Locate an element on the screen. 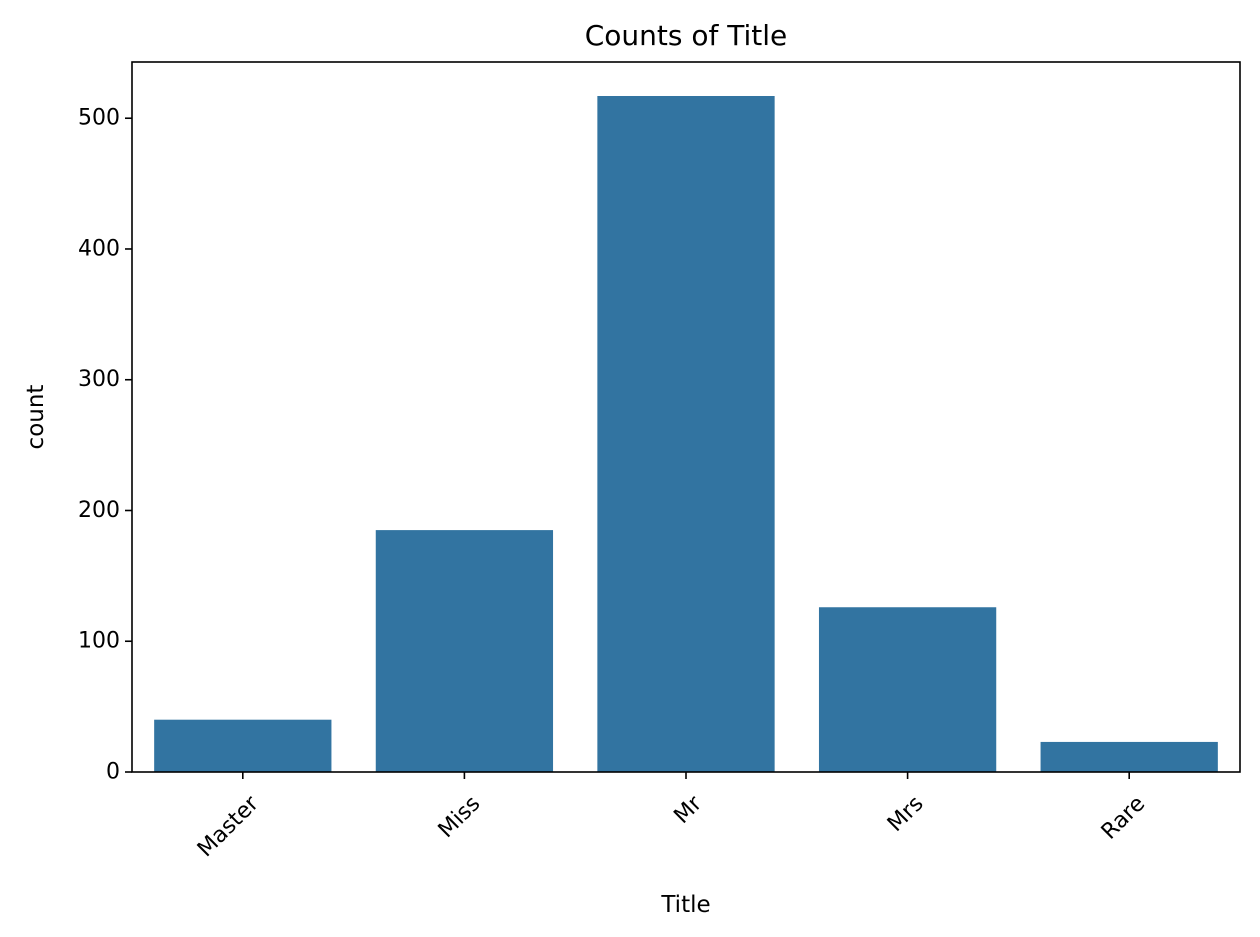 Image resolution: width=1260 pixels, height=937 pixels. y-tick-label: 500 is located at coordinates (99, 118).